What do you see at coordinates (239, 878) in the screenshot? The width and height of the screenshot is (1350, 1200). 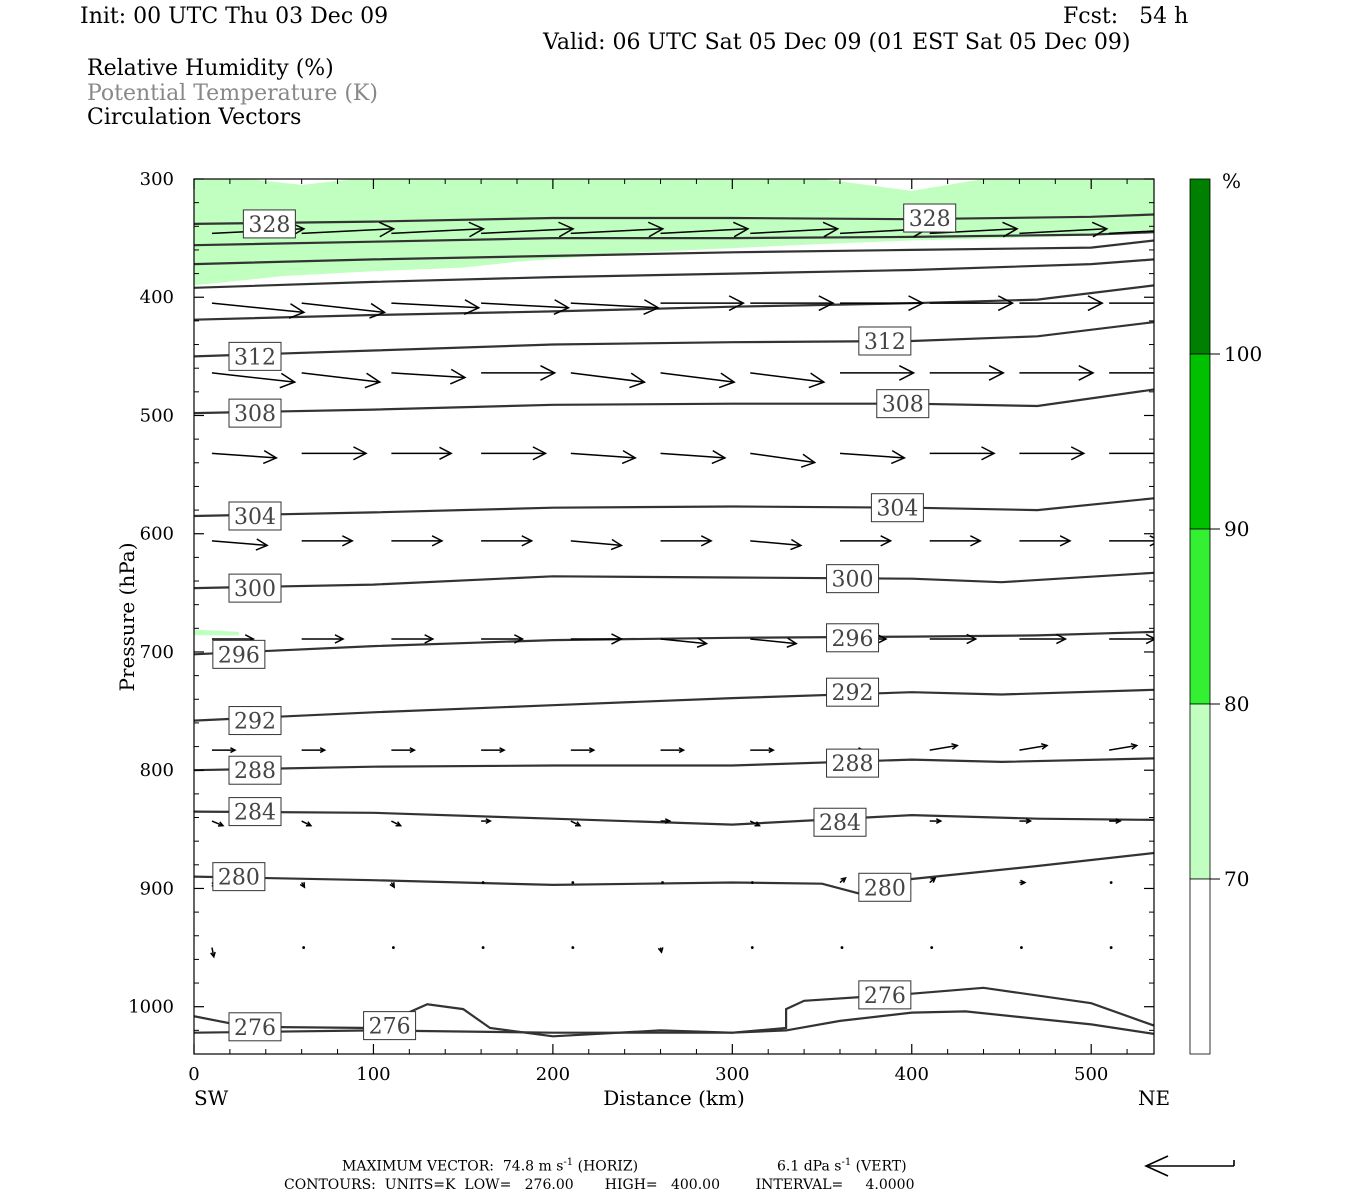 I see `contour-label-280: 280` at bounding box center [239, 878].